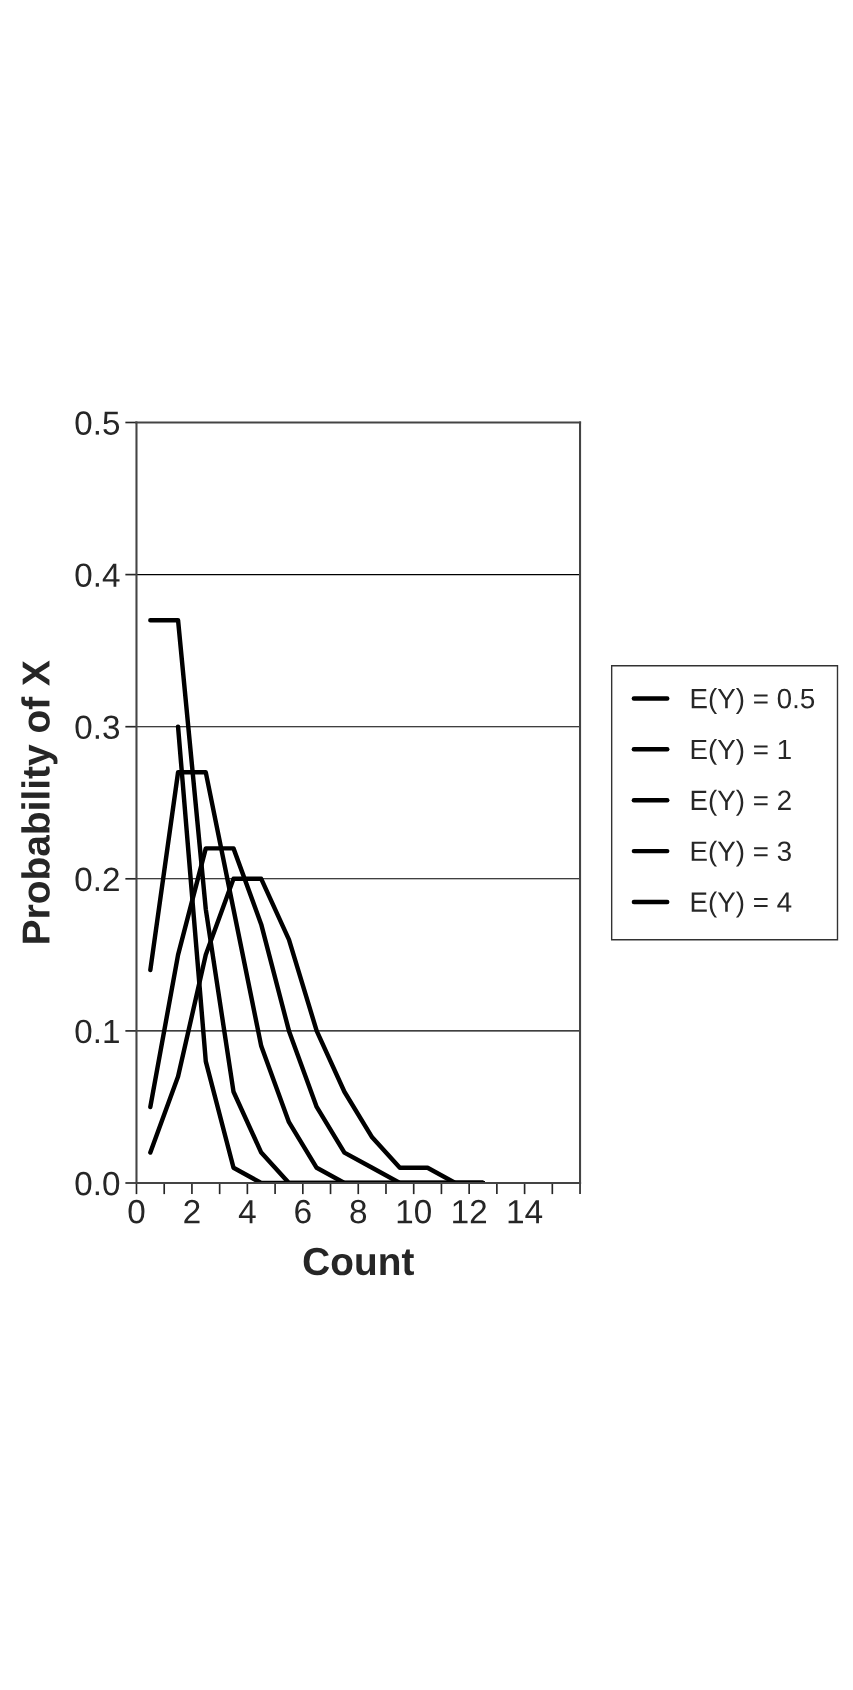  What do you see at coordinates (97, 879) in the screenshot?
I see `y-tick-label: 0.2` at bounding box center [97, 879].